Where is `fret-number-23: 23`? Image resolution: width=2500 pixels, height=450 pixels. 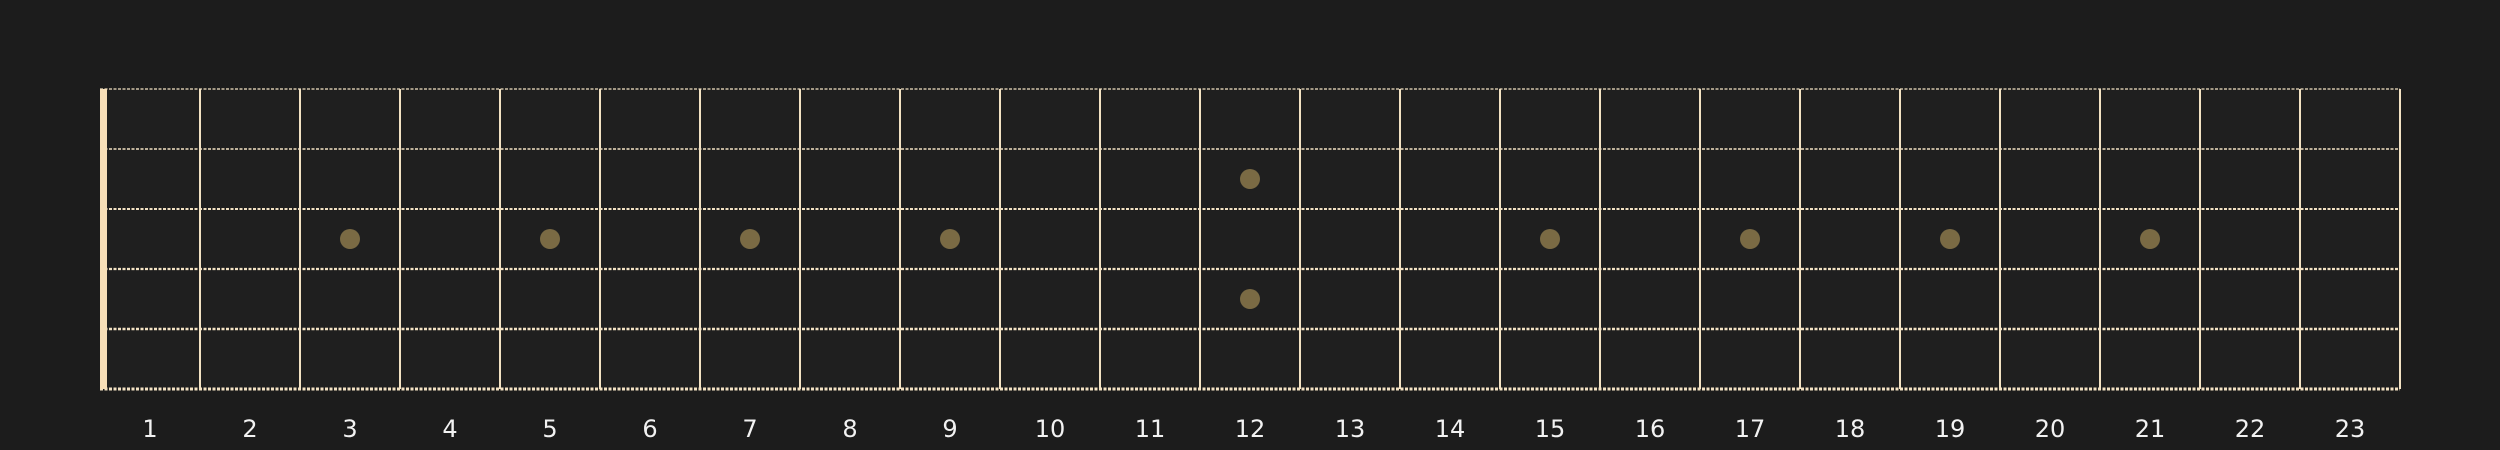 fret-number-23: 23 is located at coordinates (2350, 429).